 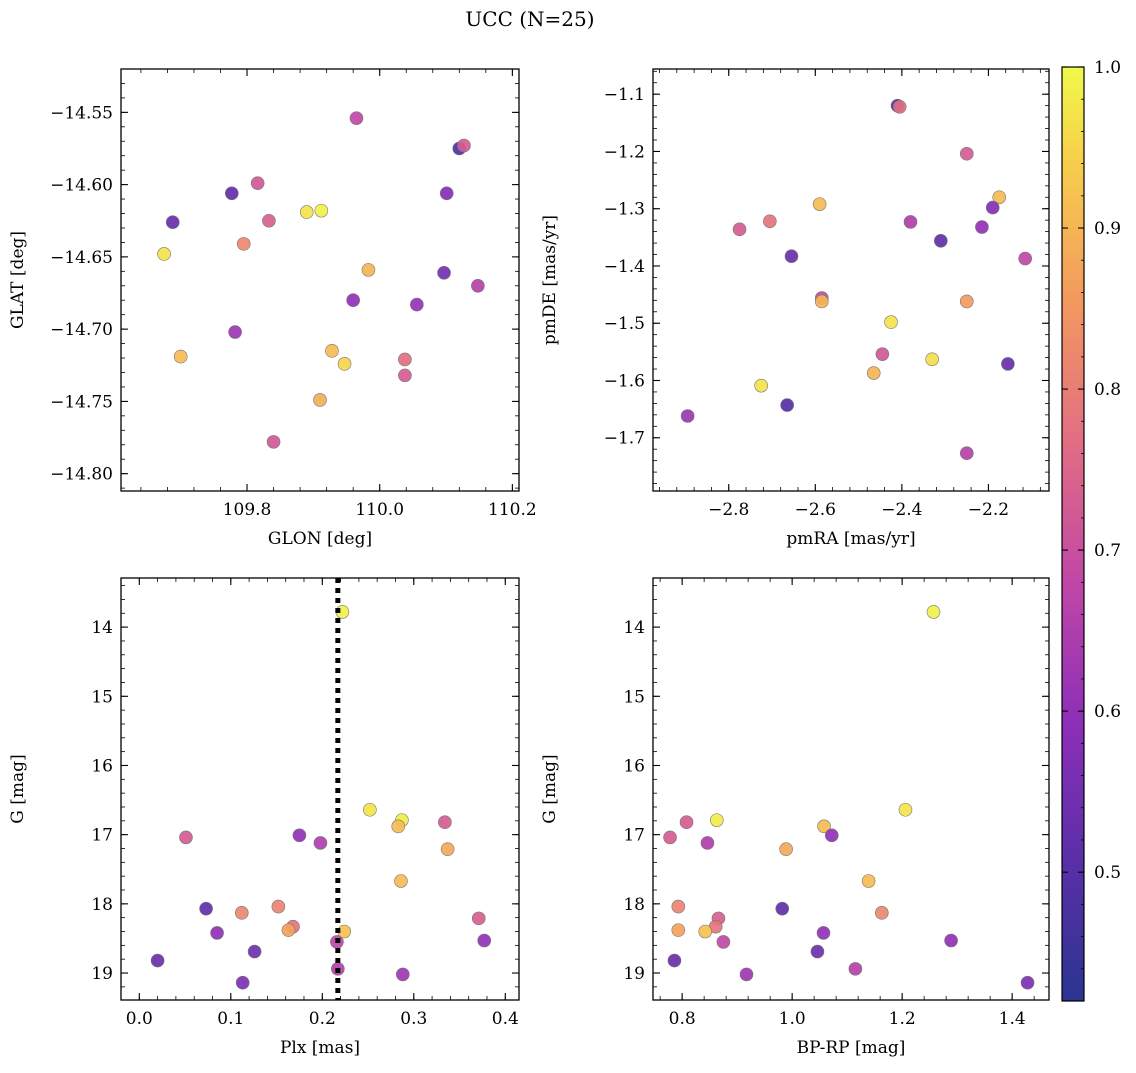 I want to click on colorbar-tick-label: 0.8, so click(x=1107, y=390).